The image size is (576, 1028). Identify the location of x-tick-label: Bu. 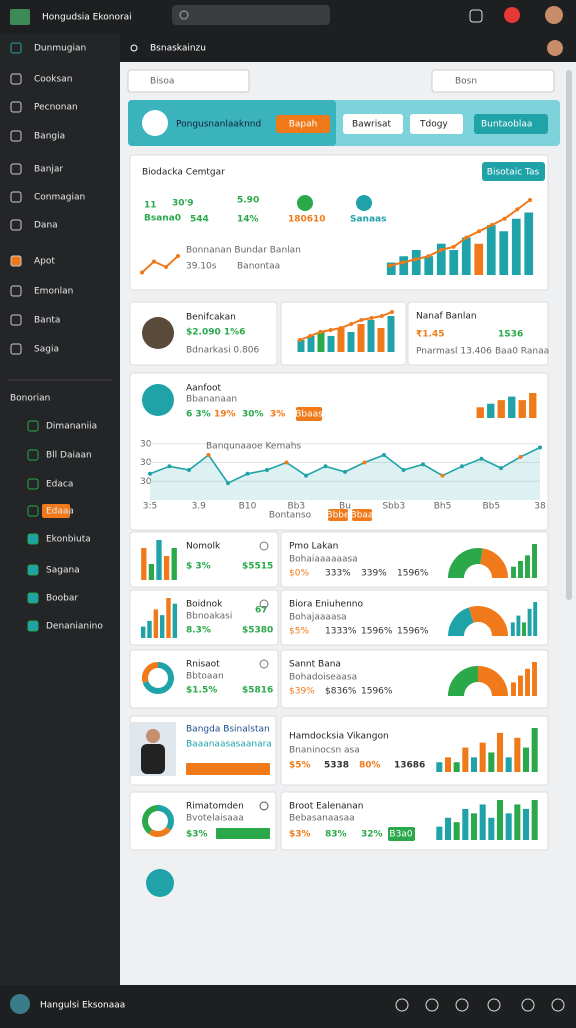
(345, 507).